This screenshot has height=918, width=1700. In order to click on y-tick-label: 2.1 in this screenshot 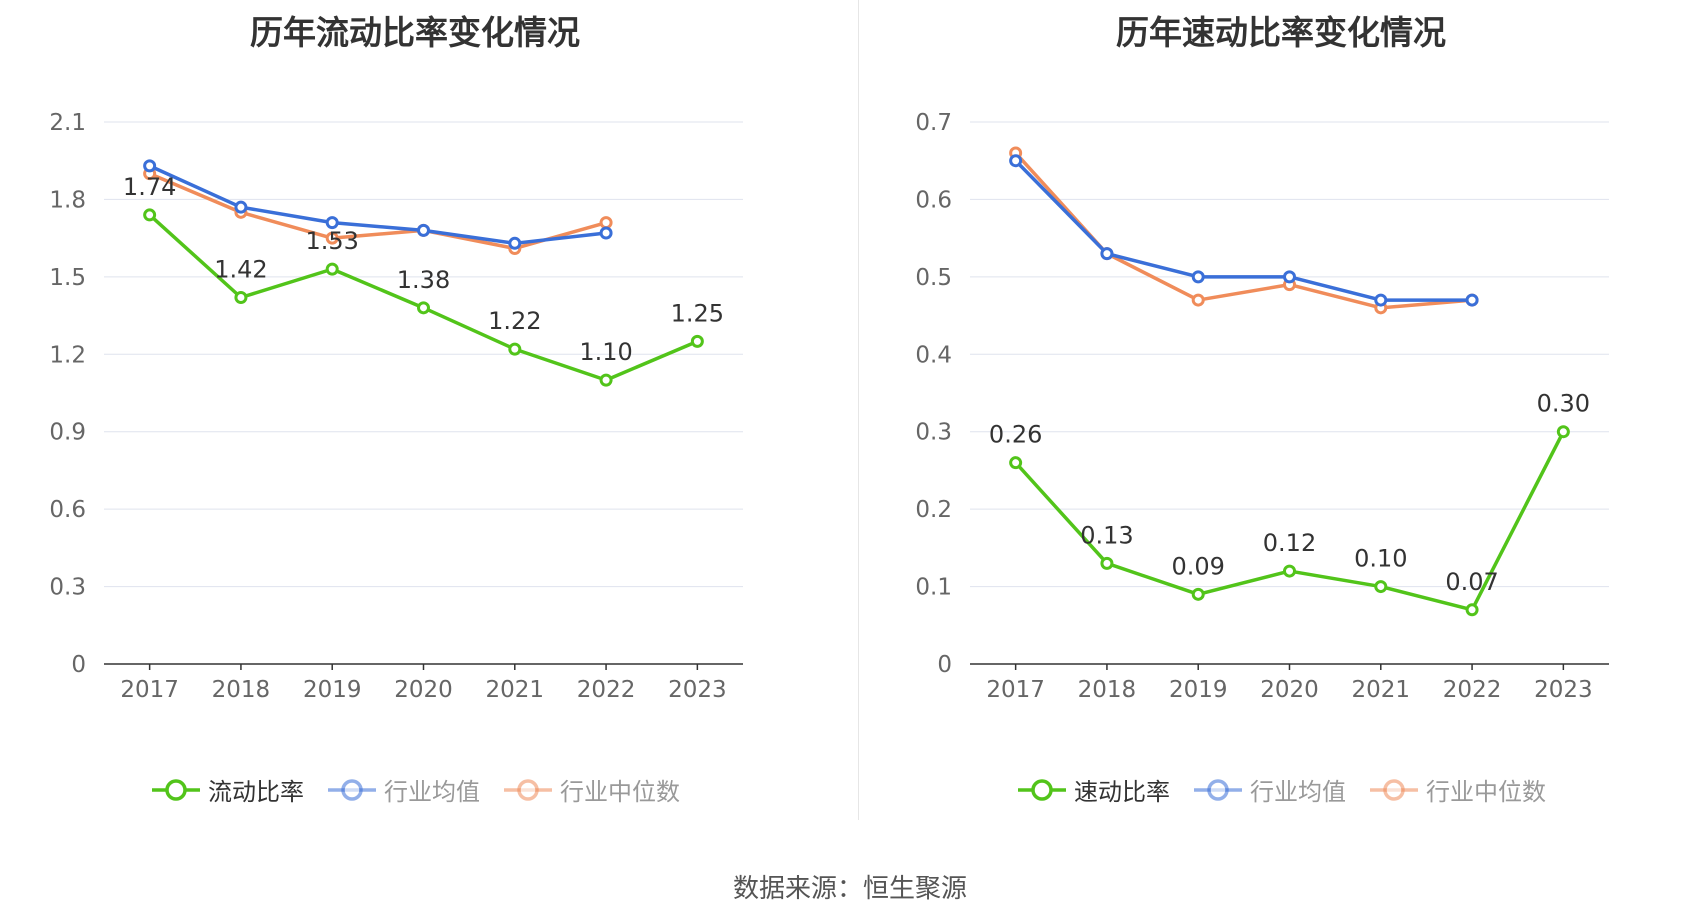, I will do `click(67, 123)`.